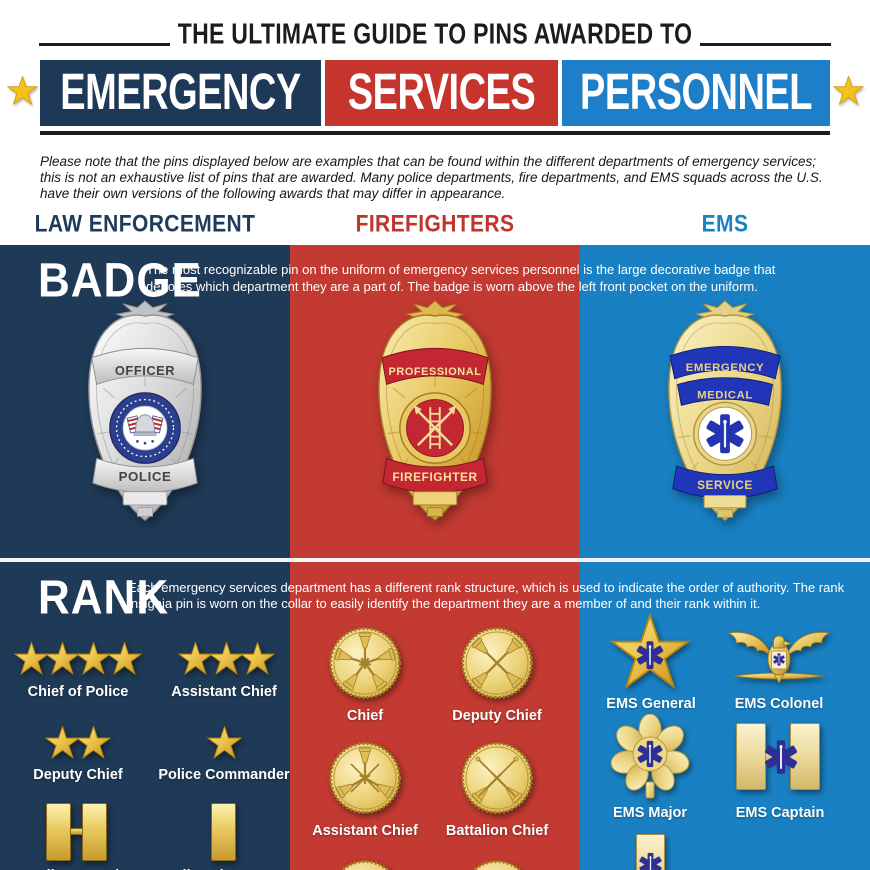 Image resolution: width=870 pixels, height=870 pixels. I want to click on banner-emergency: EMERGENCY, so click(180, 93).